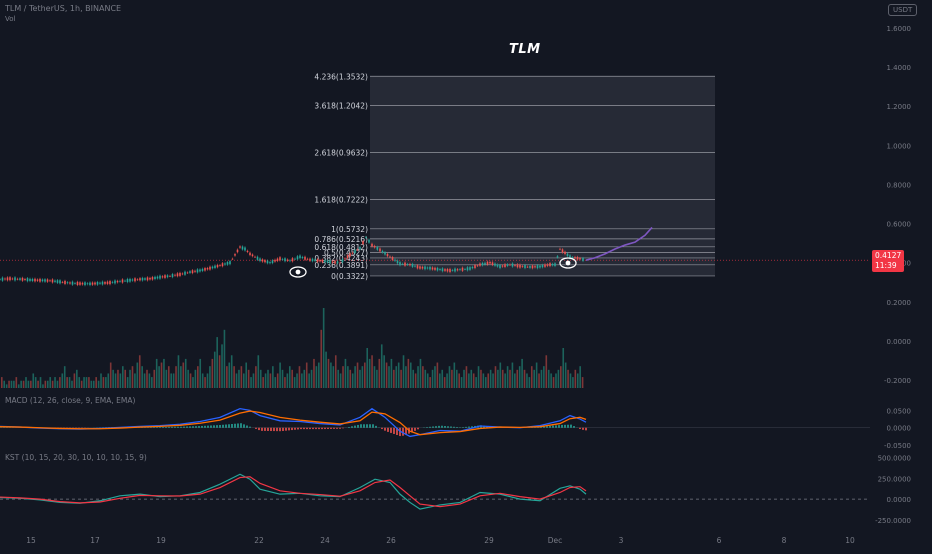 The width and height of the screenshot is (932, 554). What do you see at coordinates (899, 225) in the screenshot?
I see `y-tick-label: 0.6000` at bounding box center [899, 225].